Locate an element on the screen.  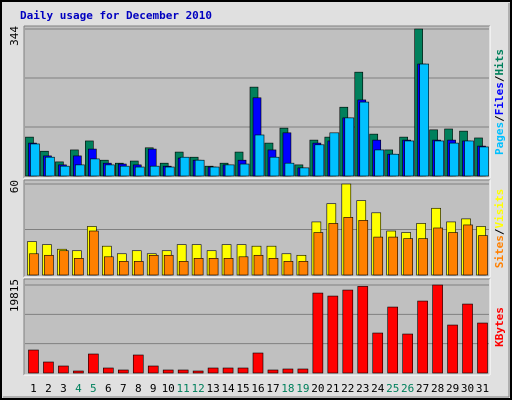
x-tick-label: 7 is located at coordinates (123, 388).